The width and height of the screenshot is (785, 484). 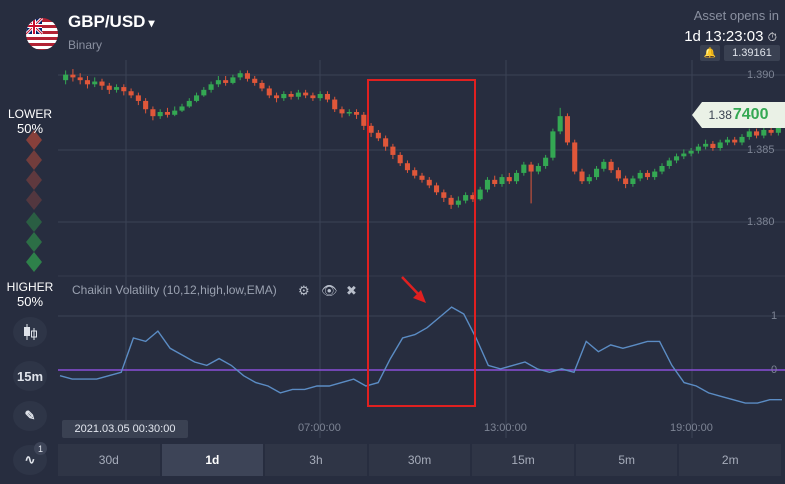 I want to click on timeframe-bar: 30d 1d 3h 30m 15m 5m 2m, so click(x=420, y=460).